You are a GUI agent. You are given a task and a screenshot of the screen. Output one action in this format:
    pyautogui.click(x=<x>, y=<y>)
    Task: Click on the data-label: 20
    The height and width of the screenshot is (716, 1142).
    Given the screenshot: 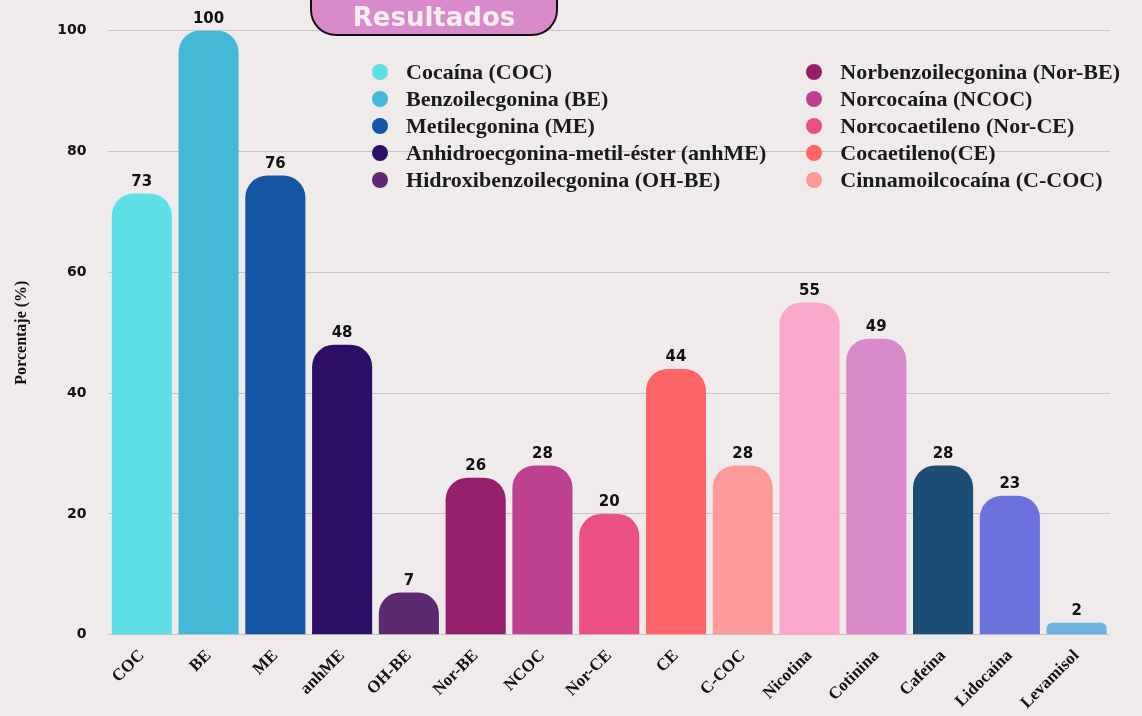 What is the action you would take?
    pyautogui.click(x=609, y=501)
    